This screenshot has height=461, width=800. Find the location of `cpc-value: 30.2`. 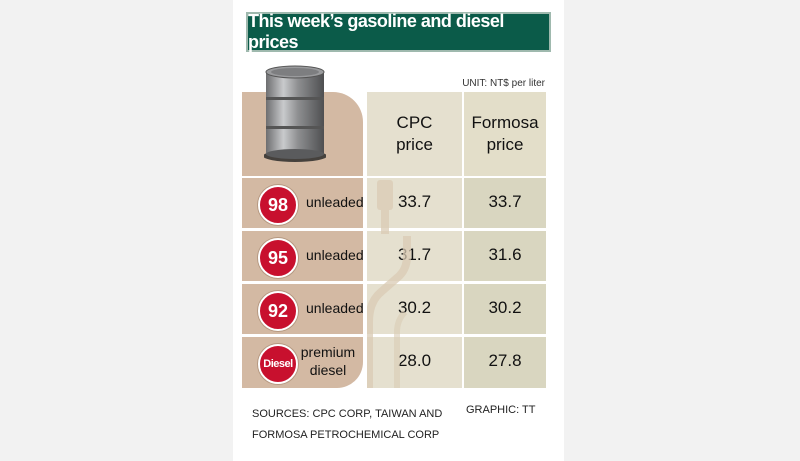

cpc-value: 30.2 is located at coordinates (414, 307).